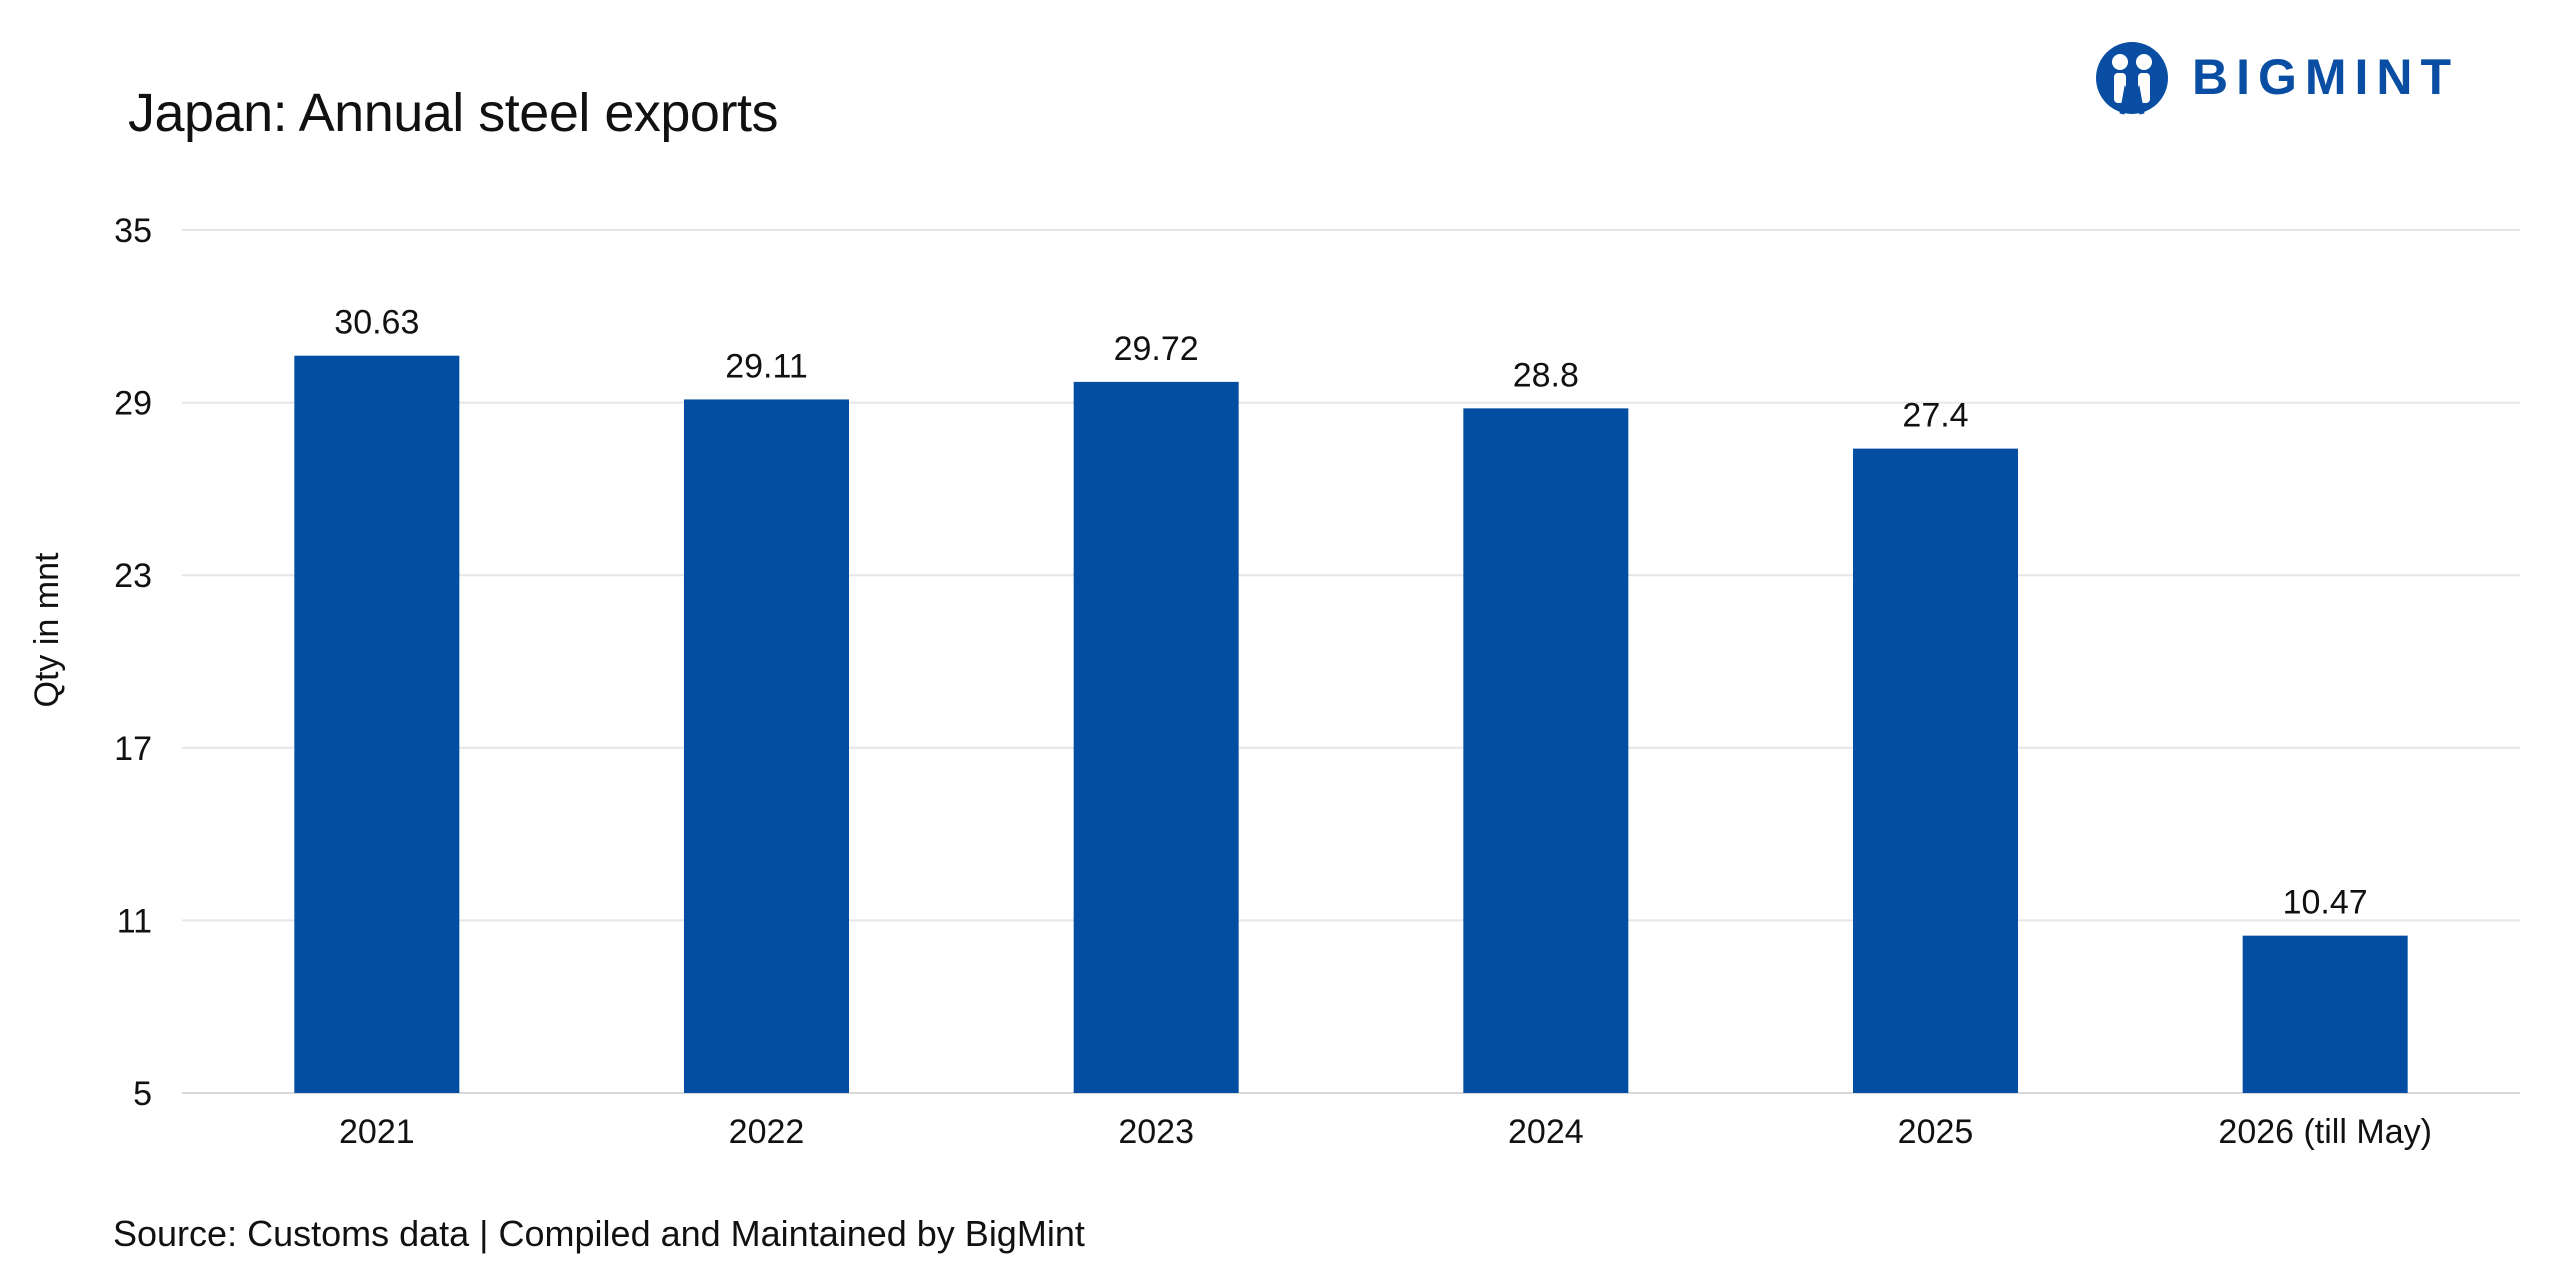  What do you see at coordinates (1546, 1132) in the screenshot?
I see `x-tick-label: 2024` at bounding box center [1546, 1132].